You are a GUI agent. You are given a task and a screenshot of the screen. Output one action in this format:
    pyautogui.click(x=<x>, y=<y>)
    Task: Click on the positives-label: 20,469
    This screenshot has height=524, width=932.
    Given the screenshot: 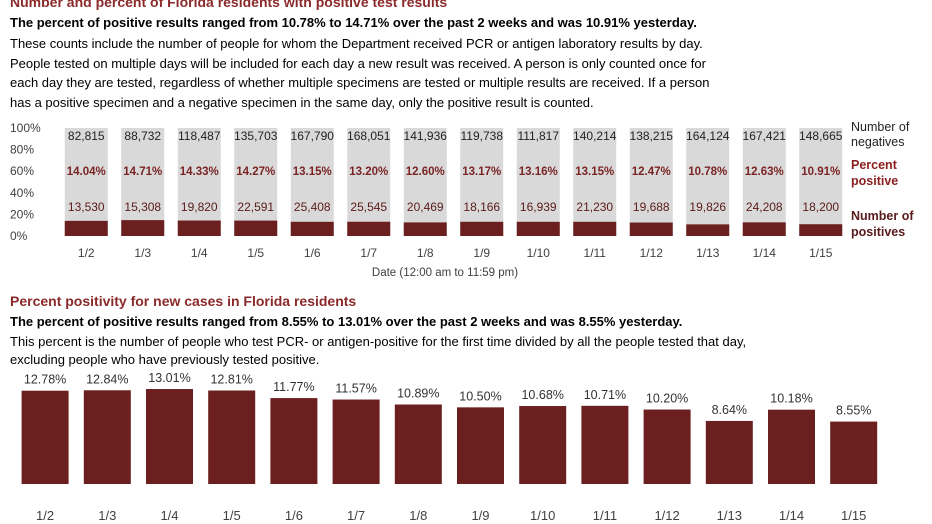 What is the action you would take?
    pyautogui.click(x=425, y=207)
    